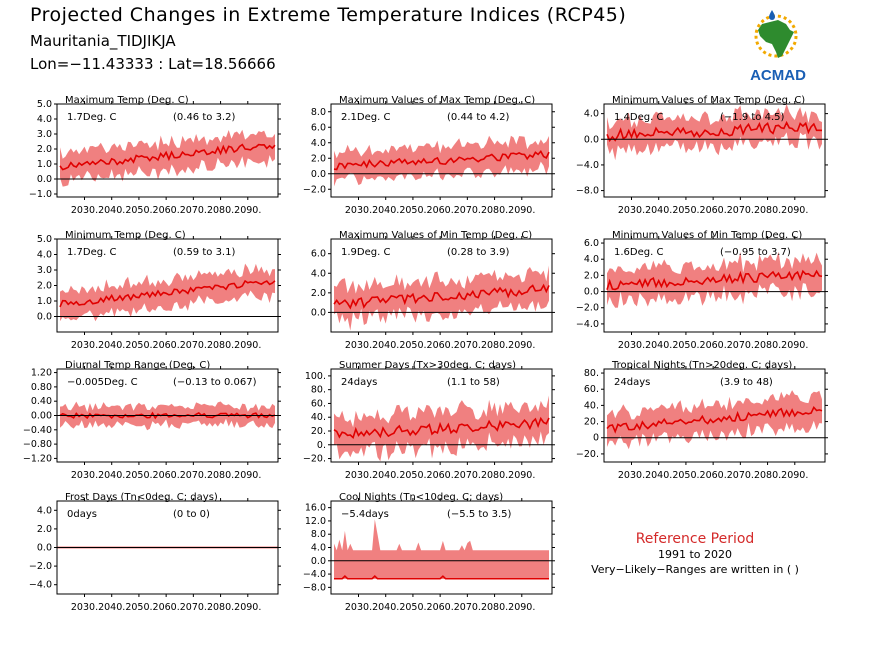 The image size is (879, 659). I want to click on panel-title: Diurnal Temp Range (Deg. C), so click(137, 365).